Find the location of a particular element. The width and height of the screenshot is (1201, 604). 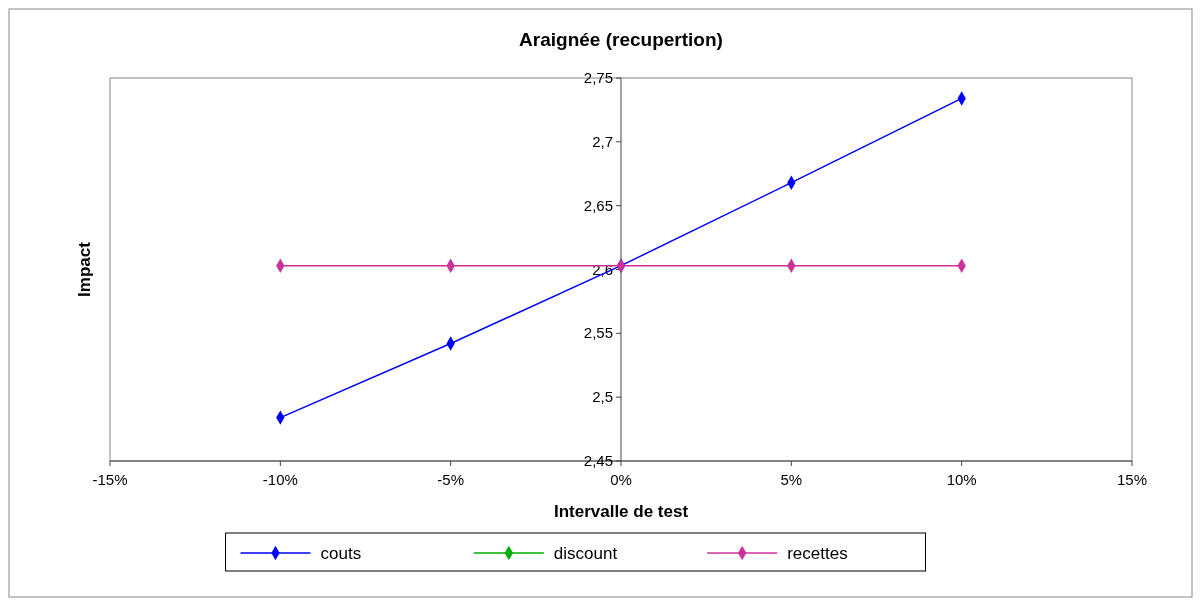

legend-label: discount is located at coordinates (585, 553).